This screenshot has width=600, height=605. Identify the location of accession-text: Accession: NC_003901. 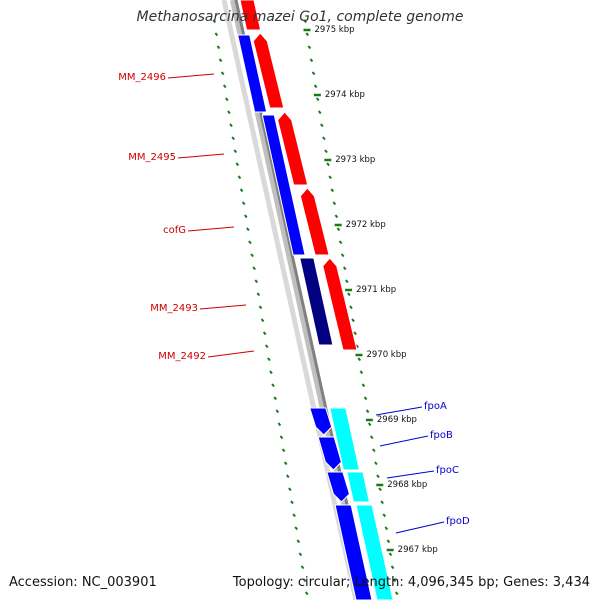
(83, 582).